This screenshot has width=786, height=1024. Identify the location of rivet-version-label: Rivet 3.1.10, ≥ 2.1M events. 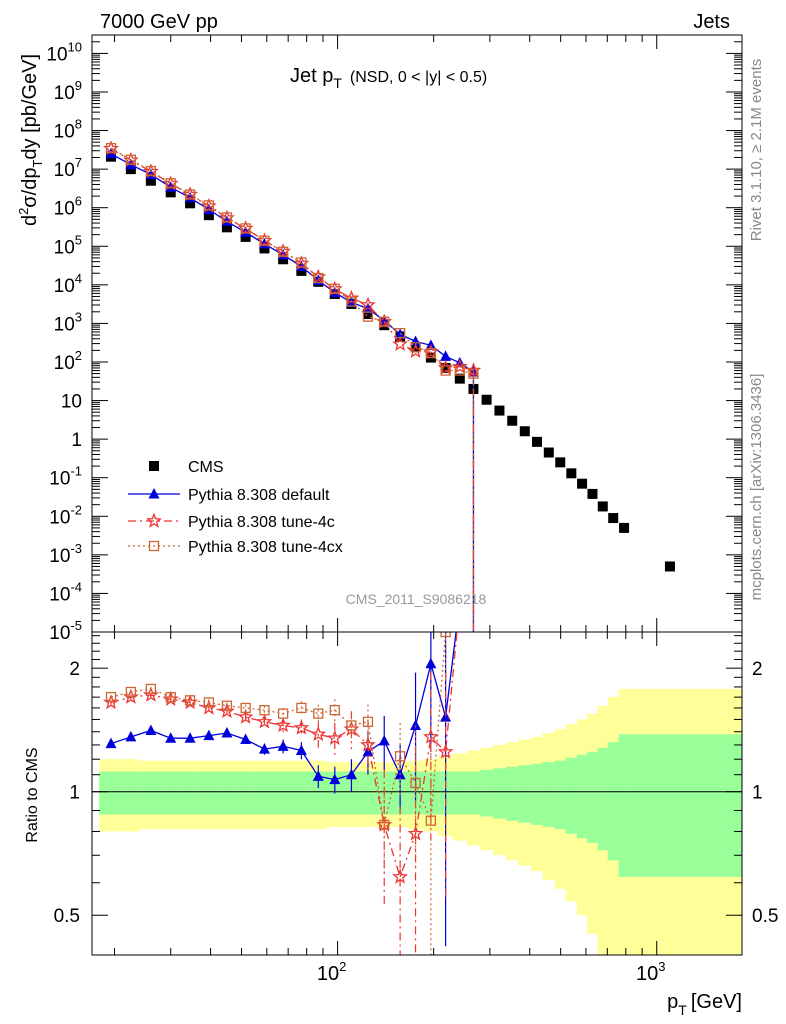
(756, 150).